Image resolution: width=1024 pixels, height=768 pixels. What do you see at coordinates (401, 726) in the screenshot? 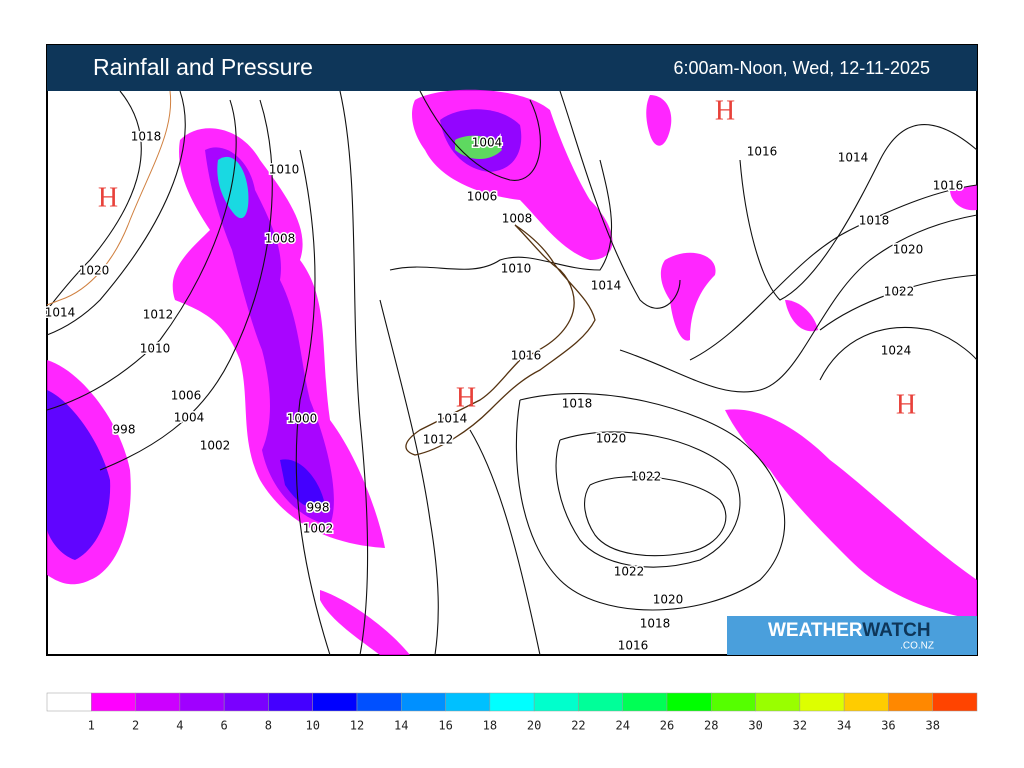
I see `legend-tick: 14` at bounding box center [401, 726].